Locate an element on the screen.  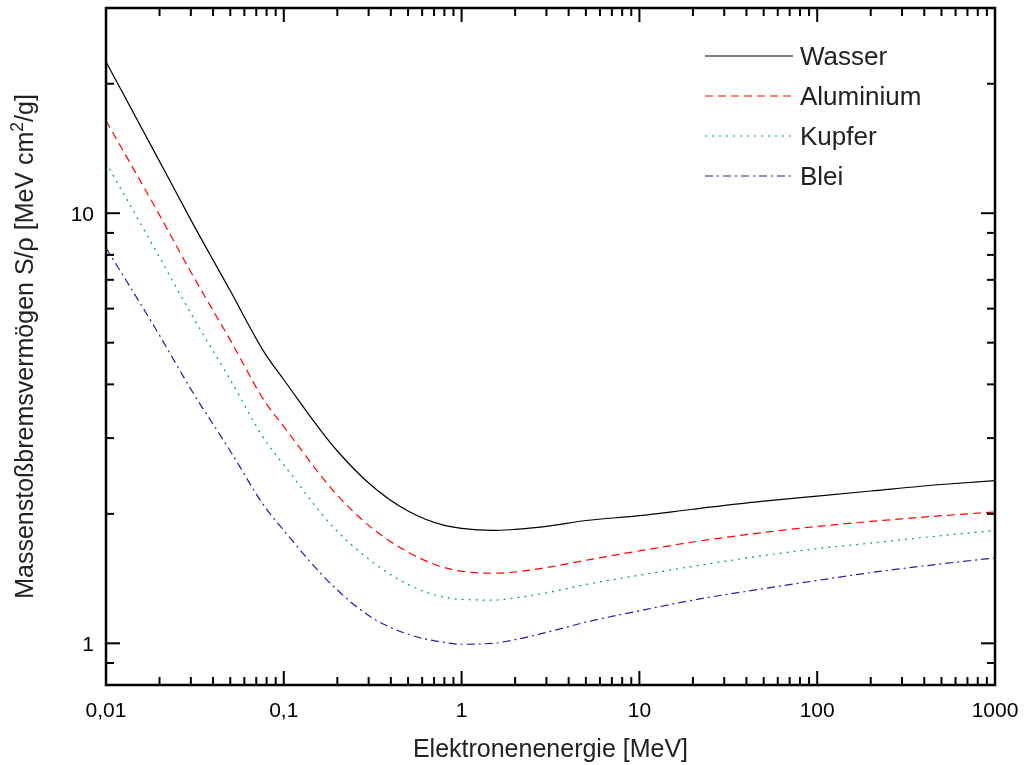
x-tick-label: 0,1 is located at coordinates (284, 709).